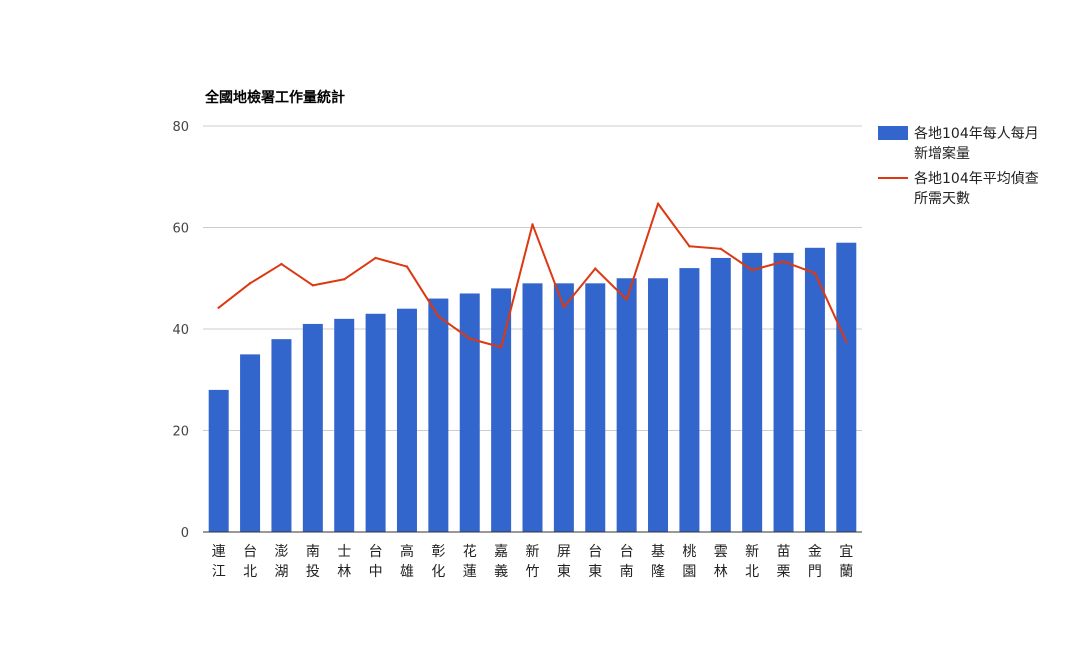  What do you see at coordinates (407, 551) in the screenshot?
I see `x-tick-label: 高` at bounding box center [407, 551].